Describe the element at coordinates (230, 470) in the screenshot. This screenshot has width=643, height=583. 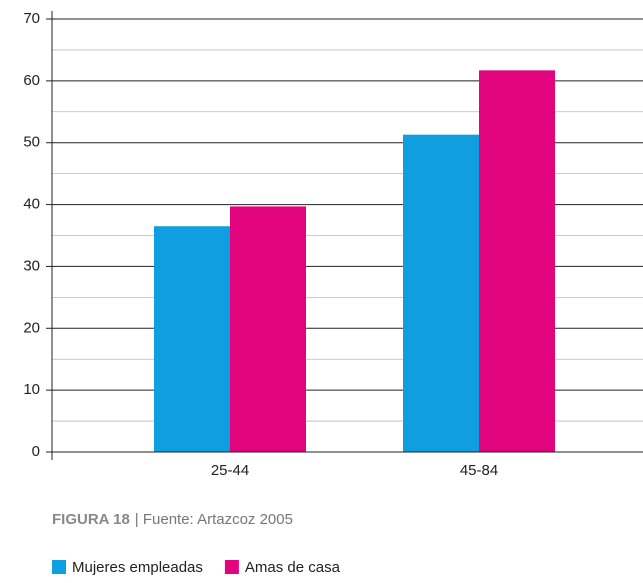
I see `x-tick-label: 25-44` at that location.